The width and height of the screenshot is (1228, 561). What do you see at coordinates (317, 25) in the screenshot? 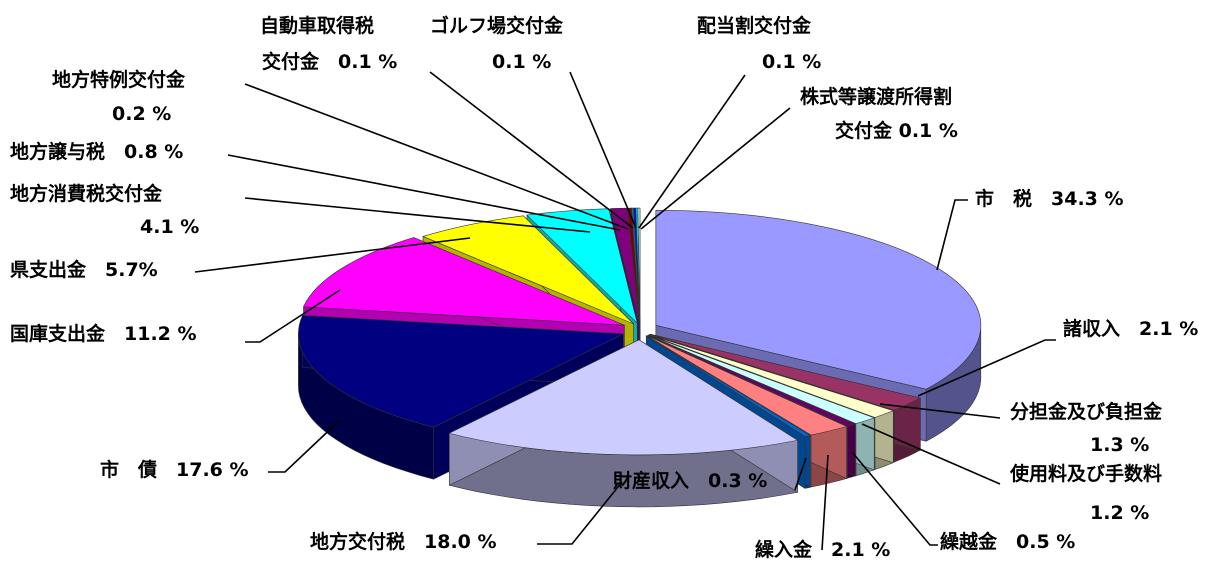
I see `slice-label-14: 自動車取得税` at bounding box center [317, 25].